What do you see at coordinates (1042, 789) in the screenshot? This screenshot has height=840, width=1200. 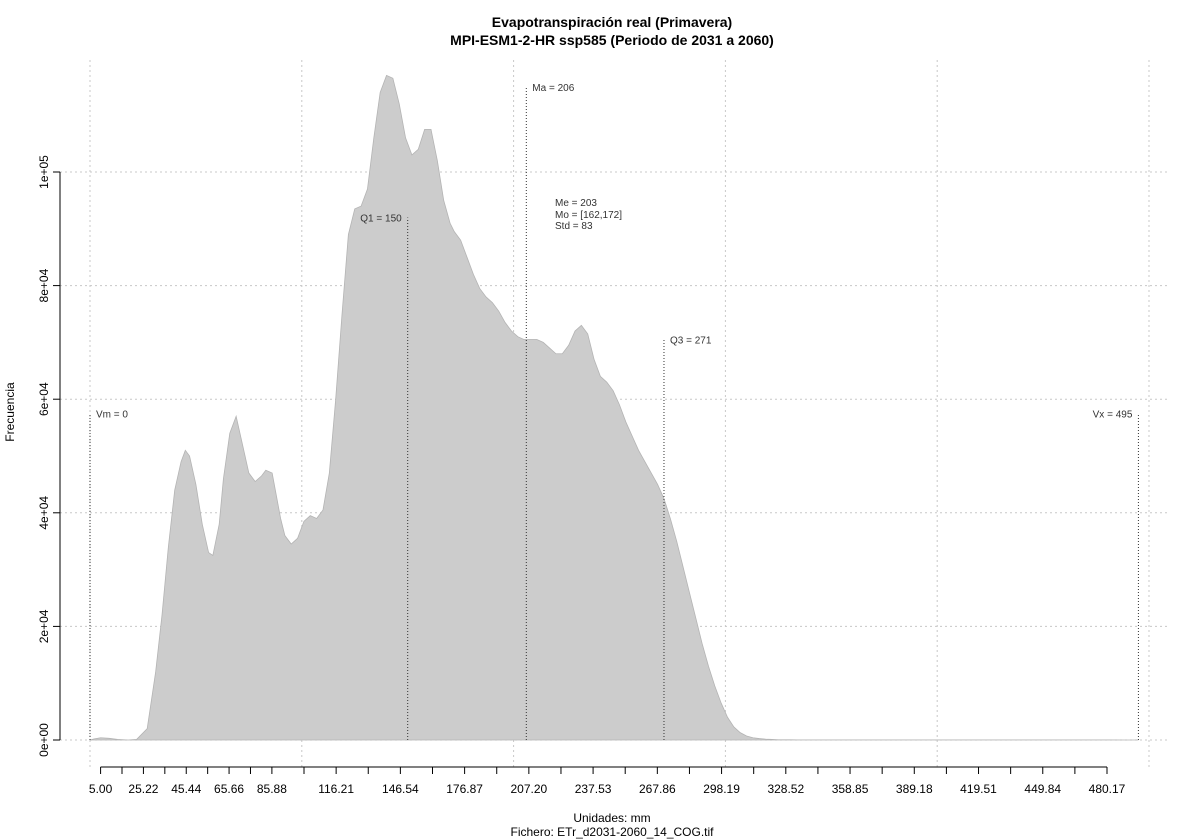 I see `x-tick-label: 449.84` at bounding box center [1042, 789].